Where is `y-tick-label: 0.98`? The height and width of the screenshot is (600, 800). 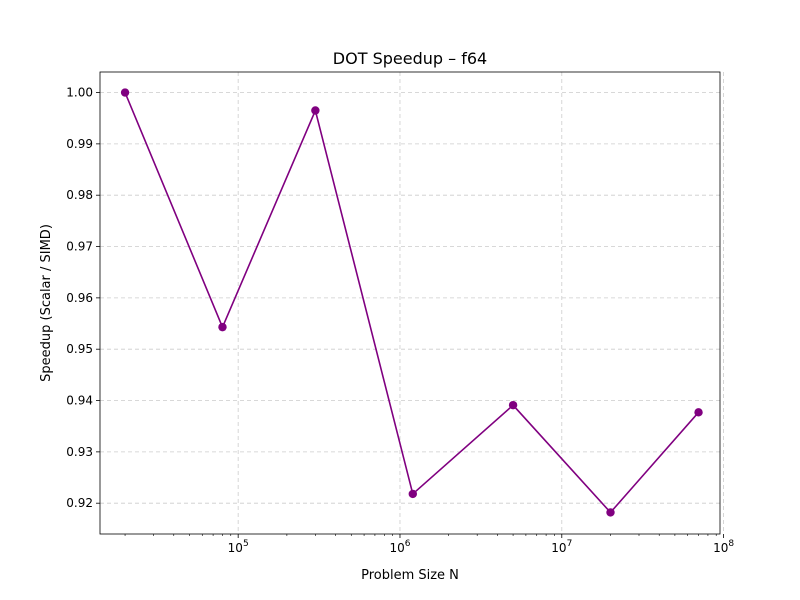
y-tick-label: 0.98 is located at coordinates (79, 195).